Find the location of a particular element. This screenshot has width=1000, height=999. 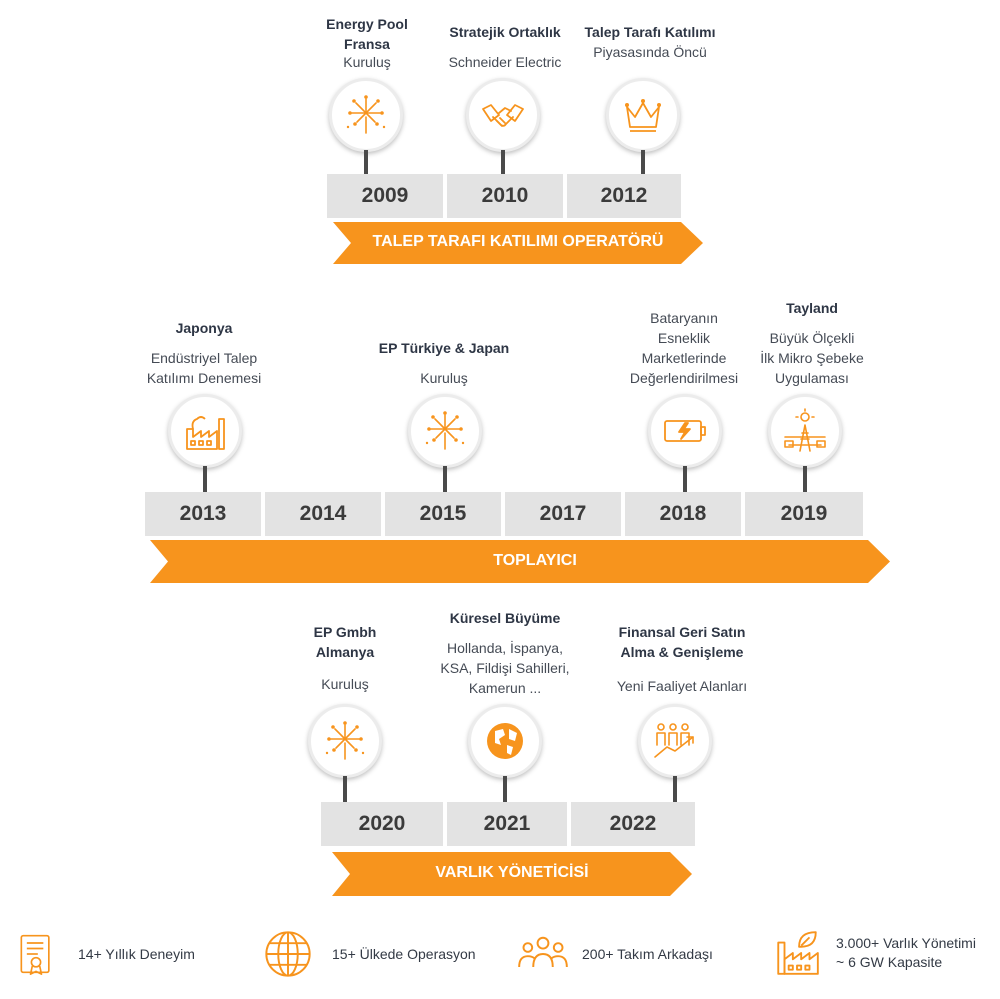

event-title: Energy Pool Fransa is located at coordinates (367, 34).